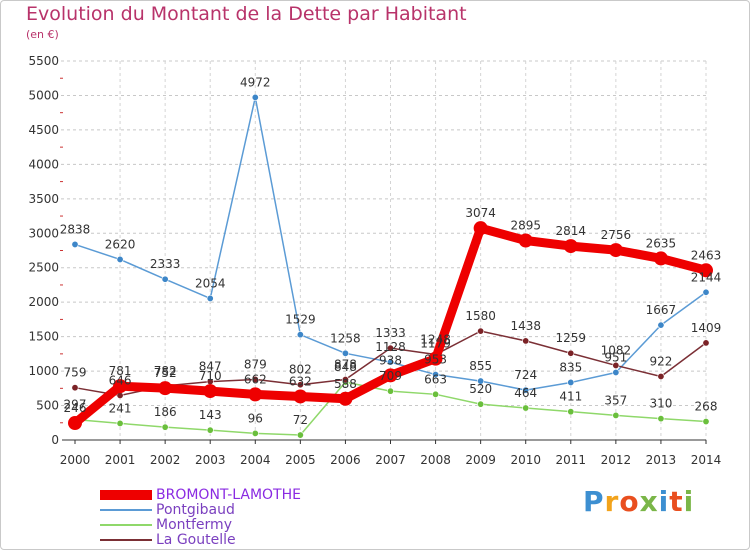  Describe the element at coordinates (255, 82) in the screenshot. I see `data-label: 4972` at that location.